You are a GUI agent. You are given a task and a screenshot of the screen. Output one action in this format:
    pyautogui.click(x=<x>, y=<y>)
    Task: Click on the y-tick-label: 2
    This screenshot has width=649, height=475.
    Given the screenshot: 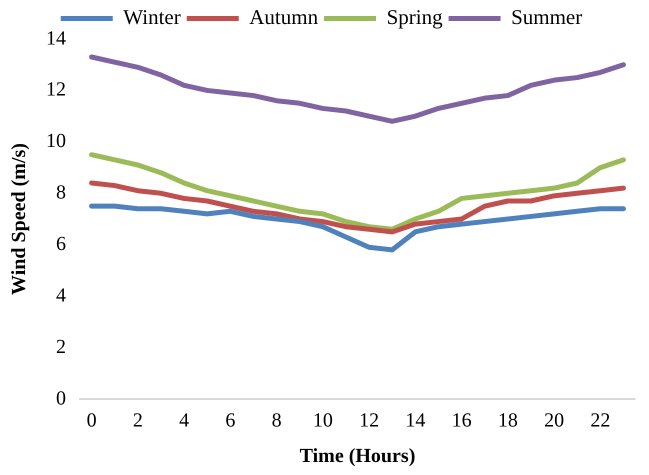 What is the action you would take?
    pyautogui.click(x=61, y=347)
    